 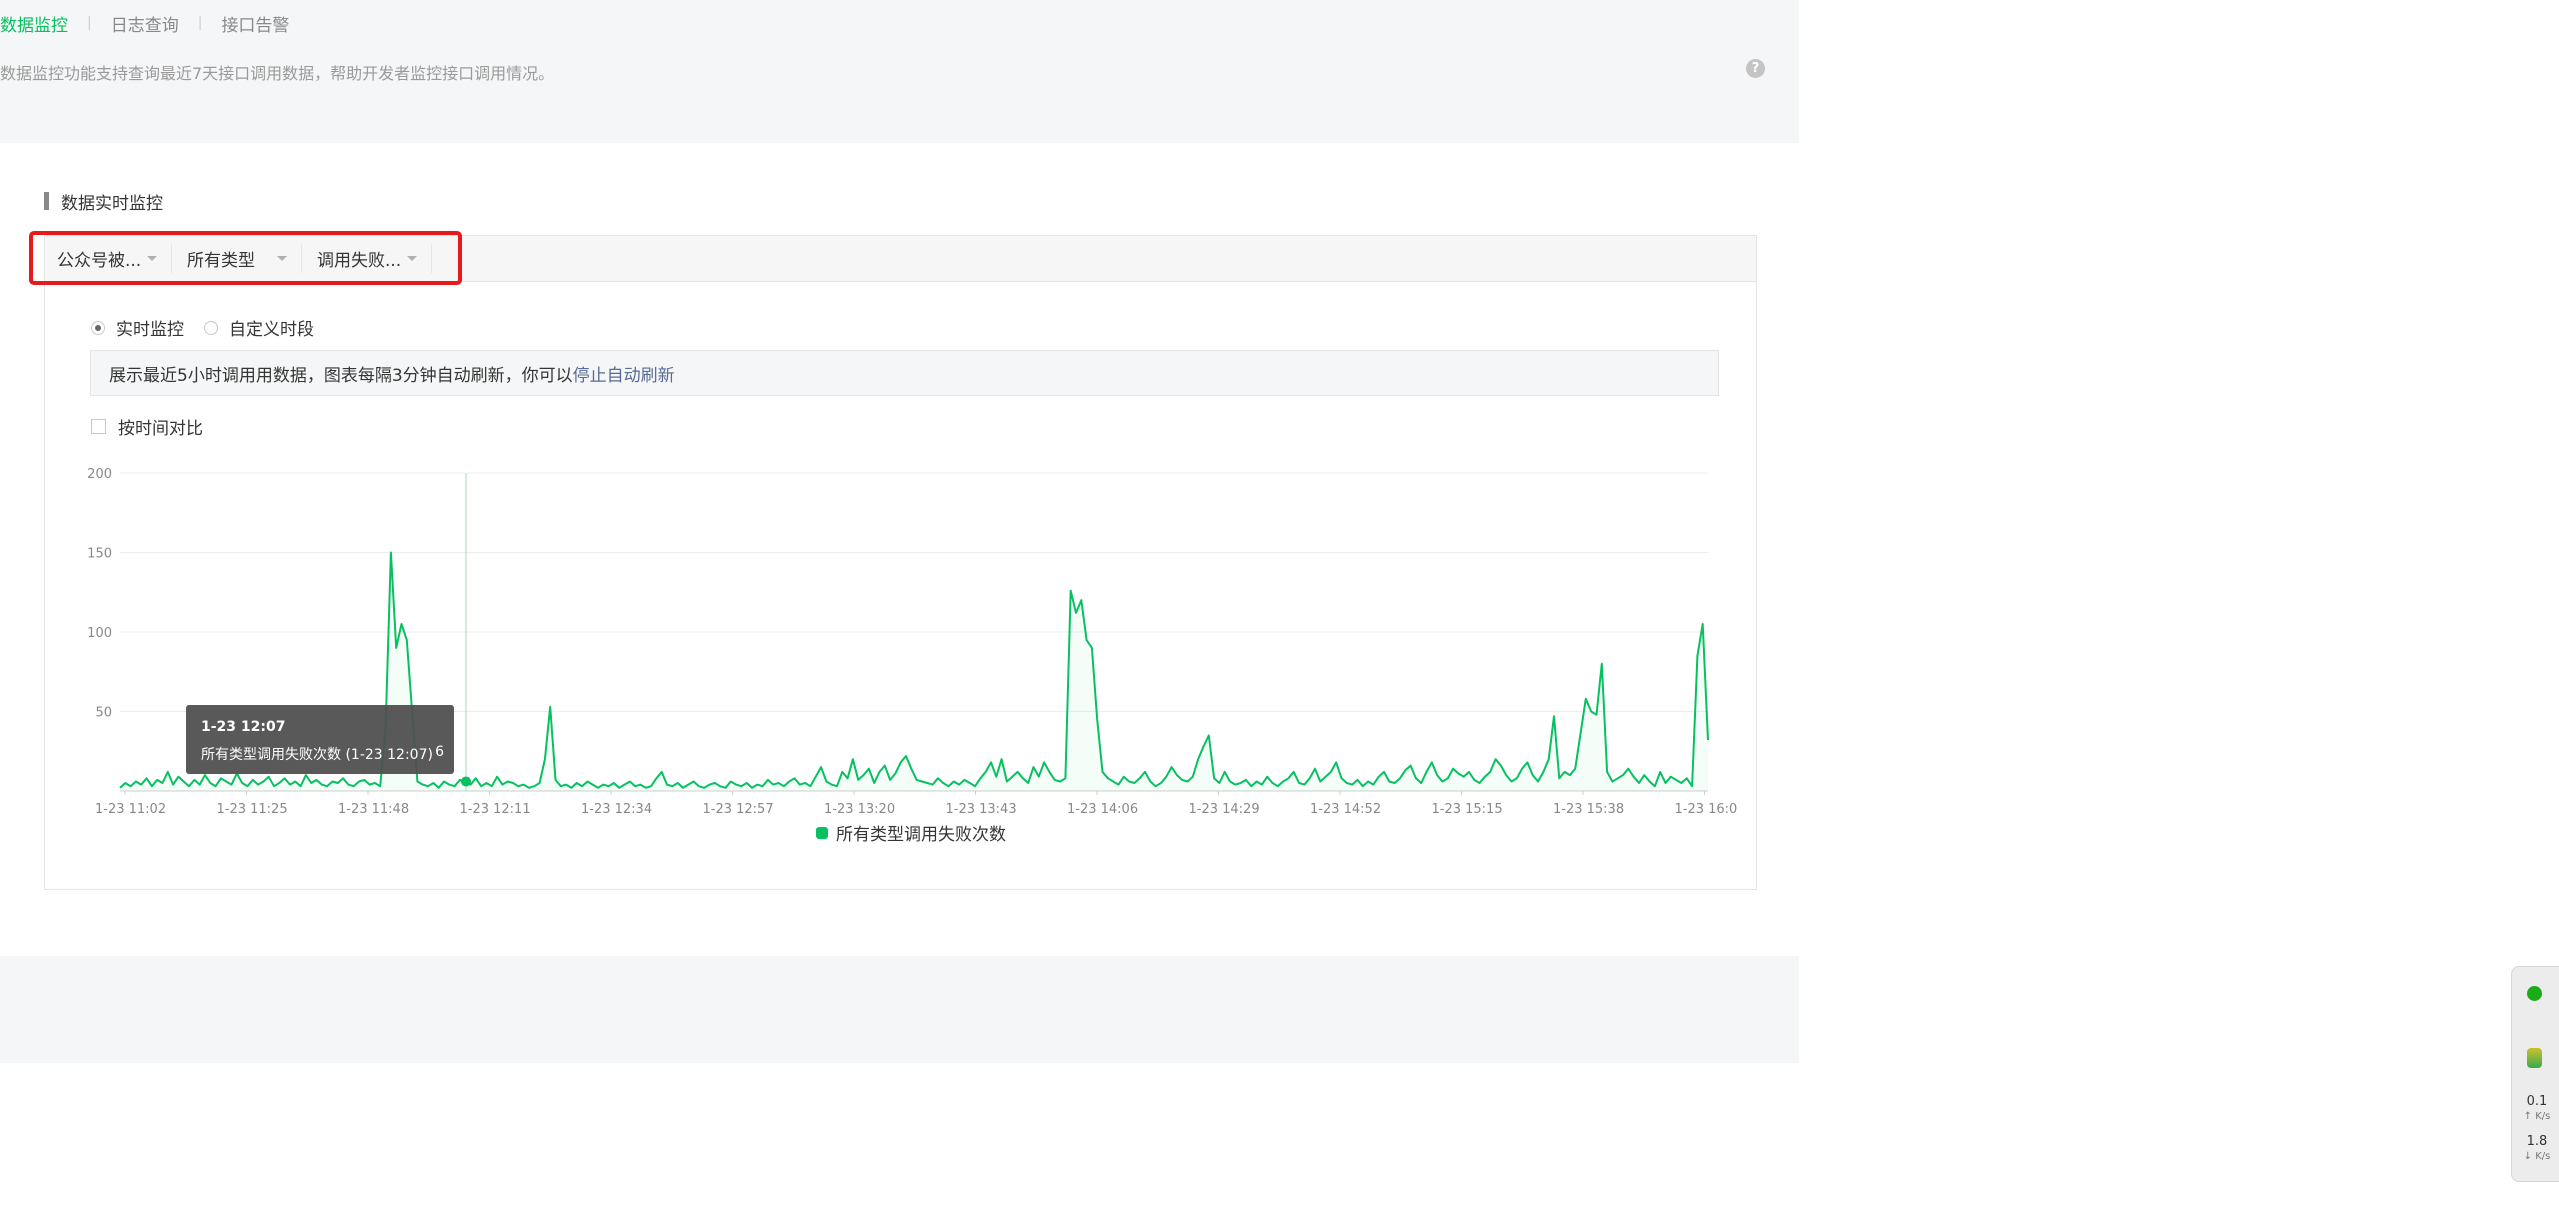 What do you see at coordinates (34, 25) in the screenshot?
I see `tab-data-monitor: 数据监控` at bounding box center [34, 25].